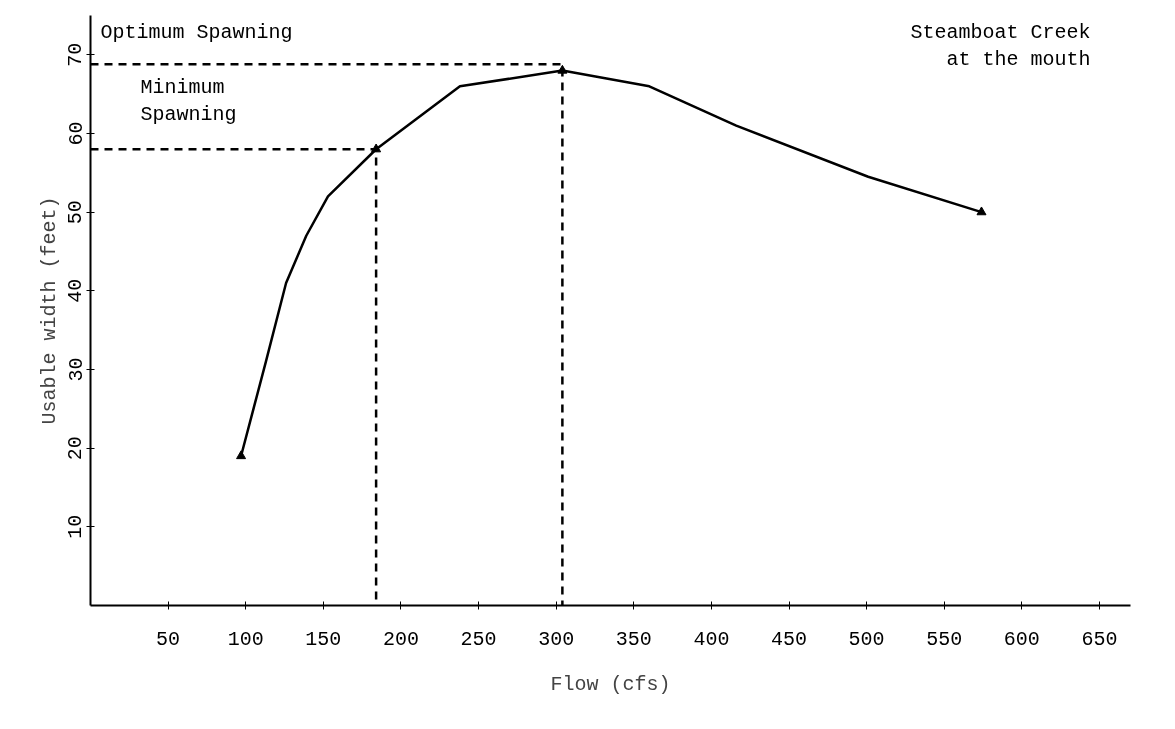 This screenshot has height=729, width=1175. I want to click on y-tick-label: 70, so click(76, 54).